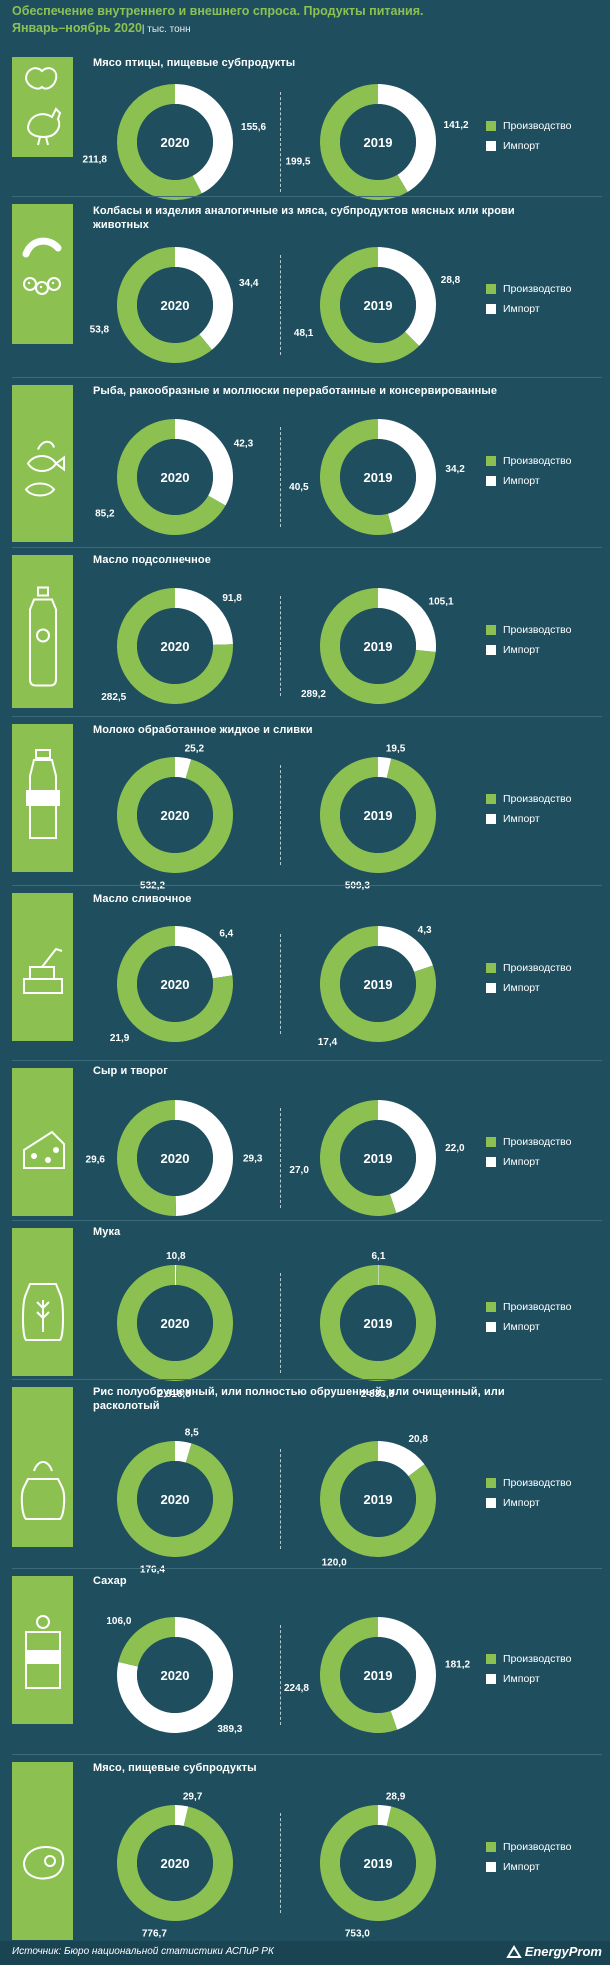 The width and height of the screenshot is (610, 1965). I want to click on import-value-label: 10,8, so click(176, 1256).